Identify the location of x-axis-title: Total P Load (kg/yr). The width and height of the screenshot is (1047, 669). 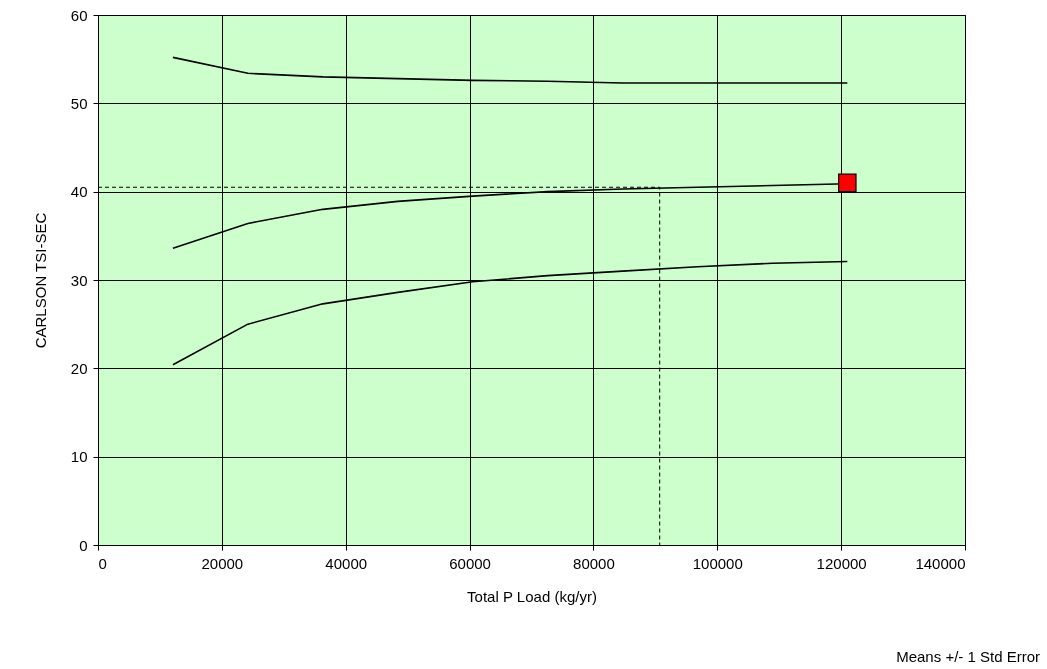
(532, 596).